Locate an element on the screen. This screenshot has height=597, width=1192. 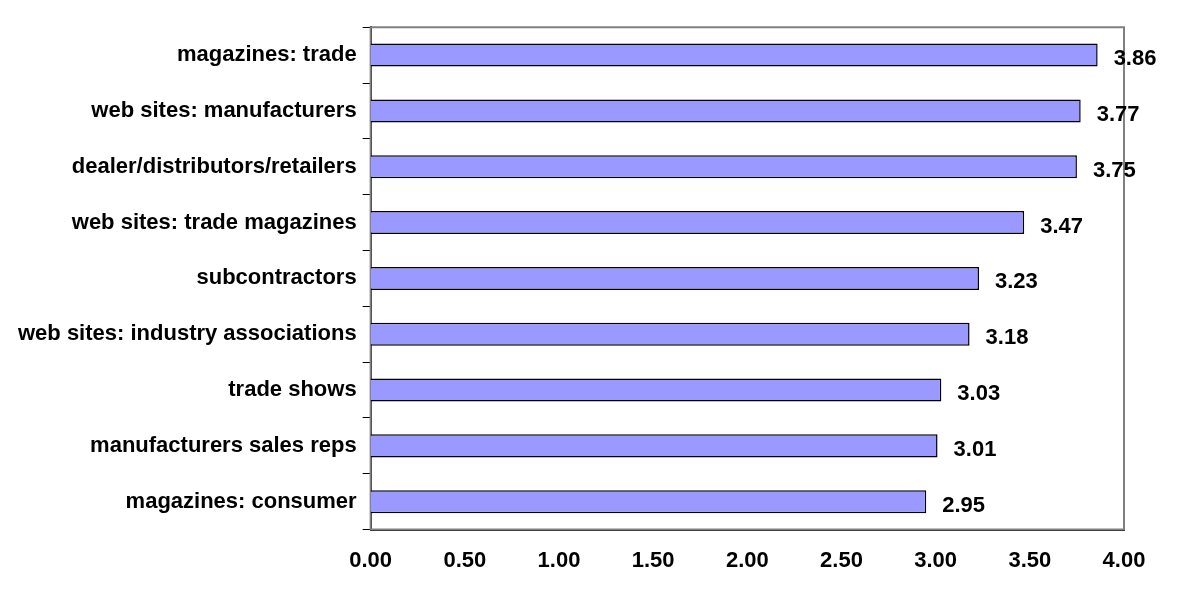
y-tick-label: web sites: manufacturers is located at coordinates (223, 109).